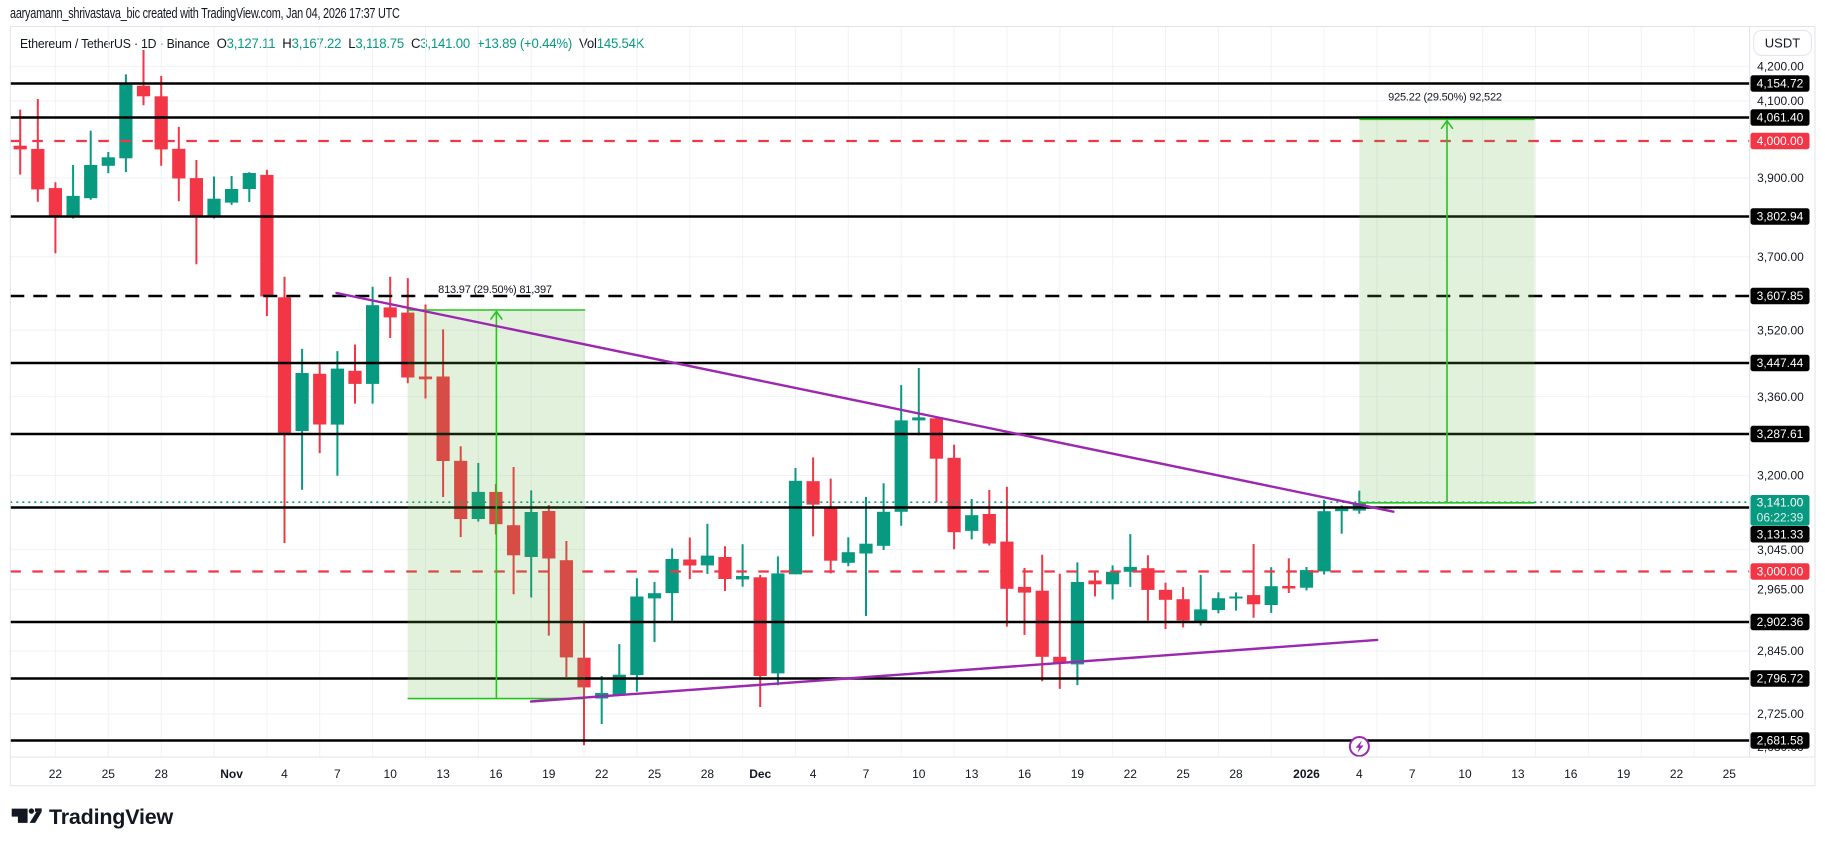  What do you see at coordinates (1780, 590) in the screenshot?
I see `svg-text: 2,965.00` at bounding box center [1780, 590].